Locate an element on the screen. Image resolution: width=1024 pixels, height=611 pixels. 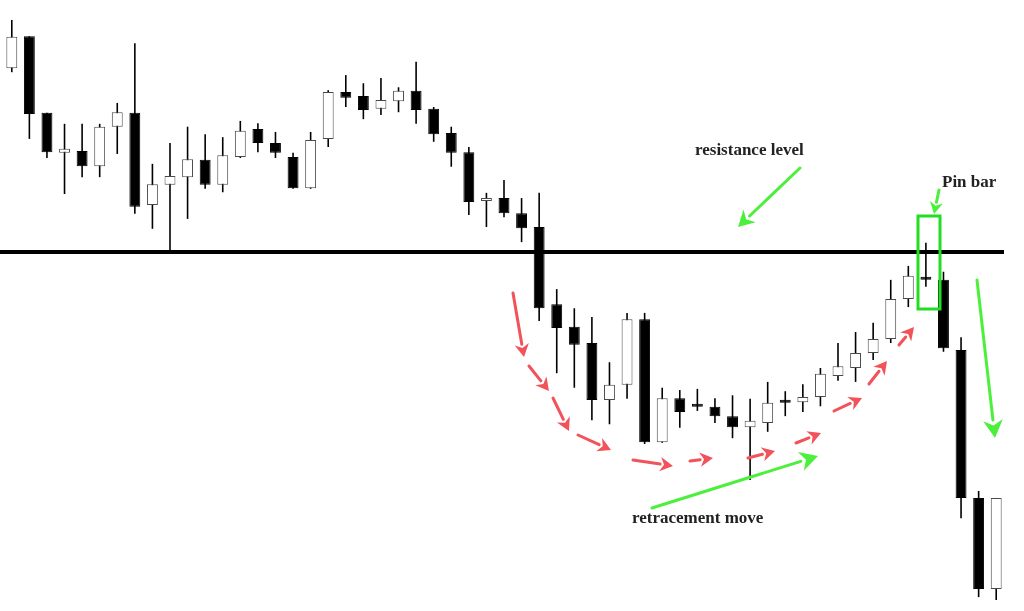
annotation: retracement move is located at coordinates (698, 518).